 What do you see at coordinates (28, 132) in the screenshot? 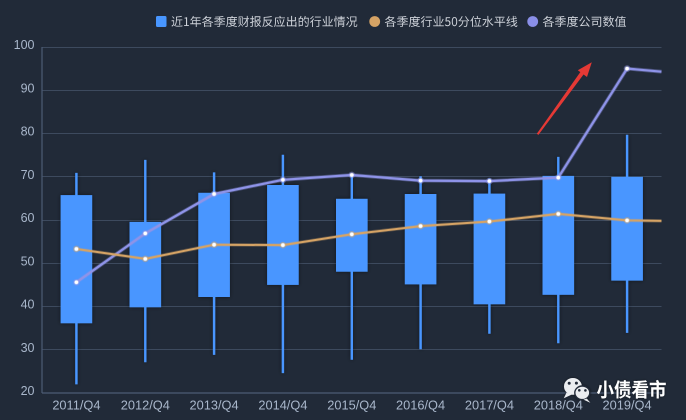
I see `svg-text: 80` at bounding box center [28, 132].